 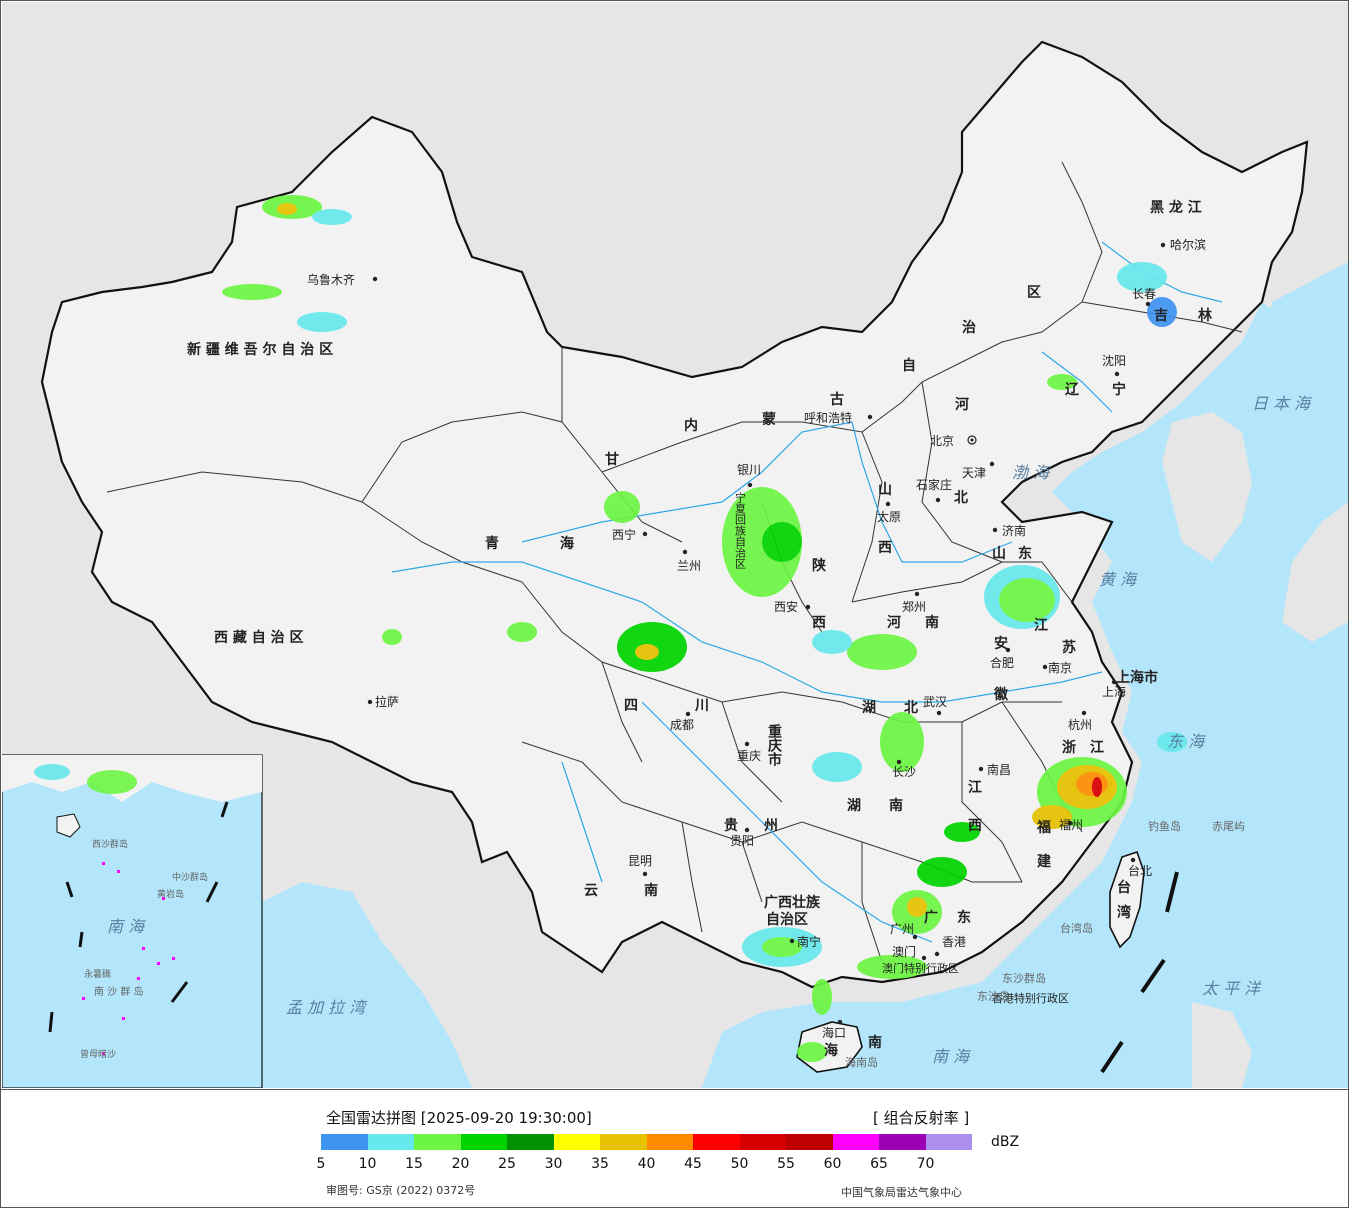 What do you see at coordinates (1315, 572) in the screenshot?
I see `japan-islands` at bounding box center [1315, 572].